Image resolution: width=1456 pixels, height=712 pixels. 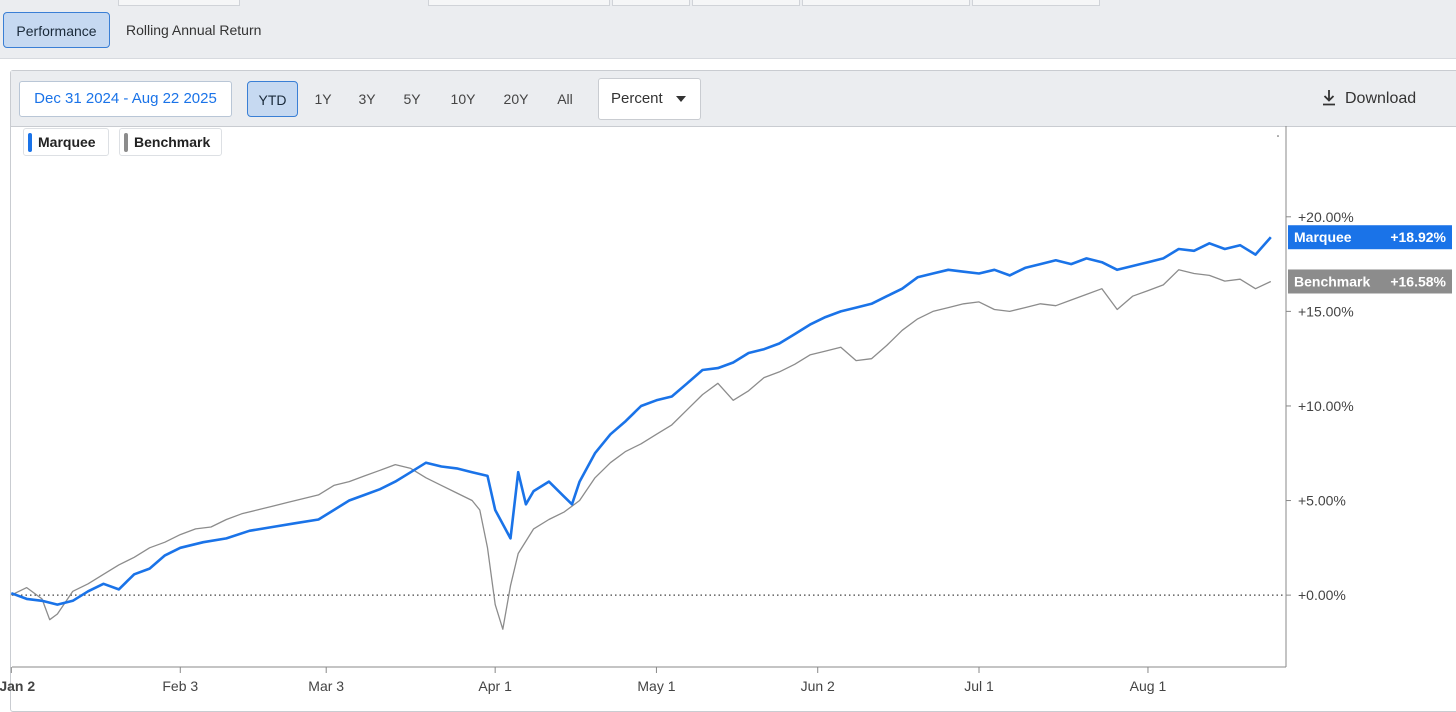 I want to click on marquee-swatch, so click(x=30, y=142).